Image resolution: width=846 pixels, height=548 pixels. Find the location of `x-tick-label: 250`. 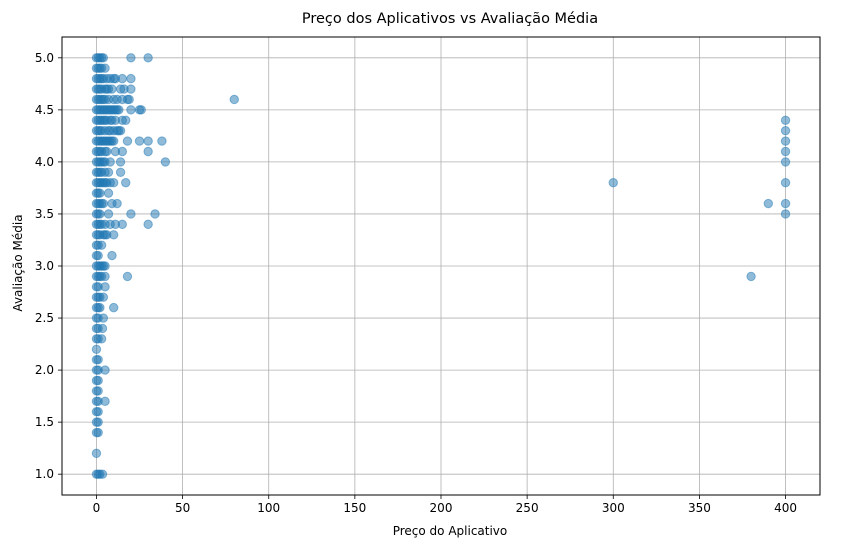

x-tick-label: 250 is located at coordinates (527, 508).